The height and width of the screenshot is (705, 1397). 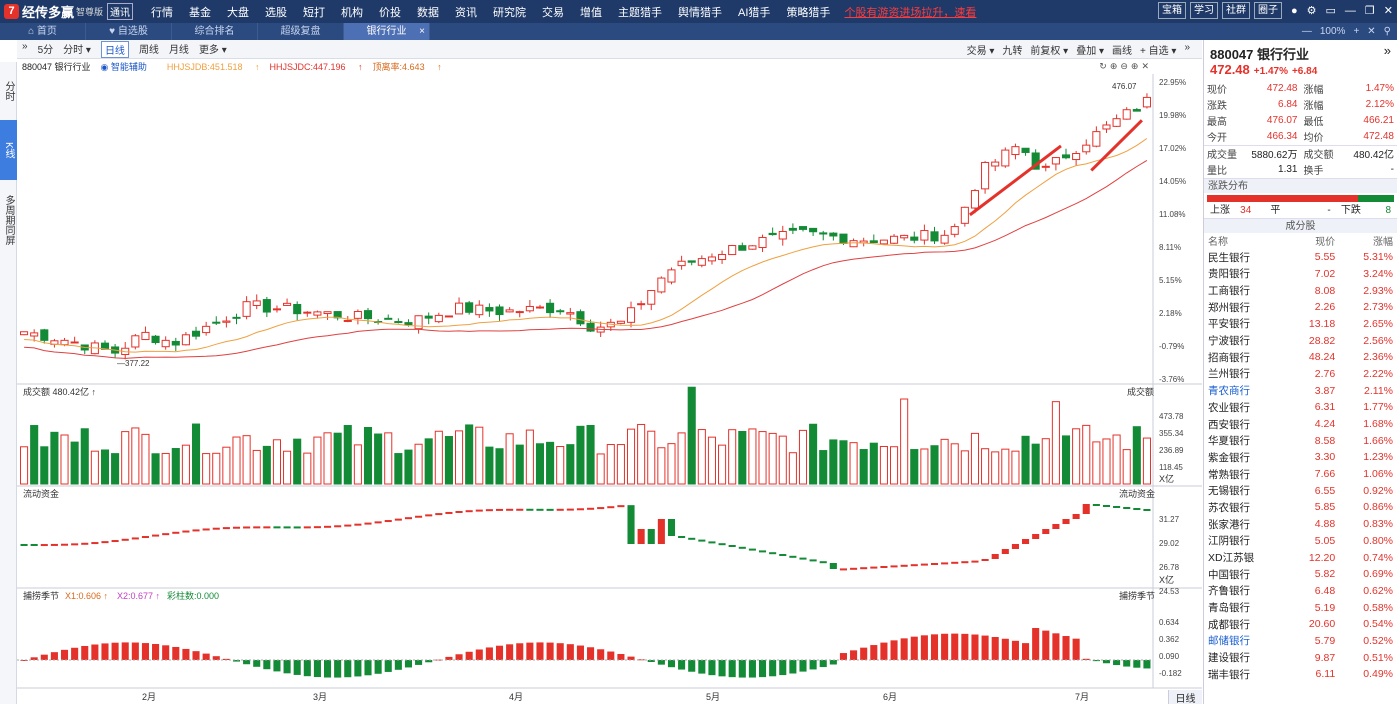 I want to click on tab-0: ⌂ 首页, so click(x=43, y=31).